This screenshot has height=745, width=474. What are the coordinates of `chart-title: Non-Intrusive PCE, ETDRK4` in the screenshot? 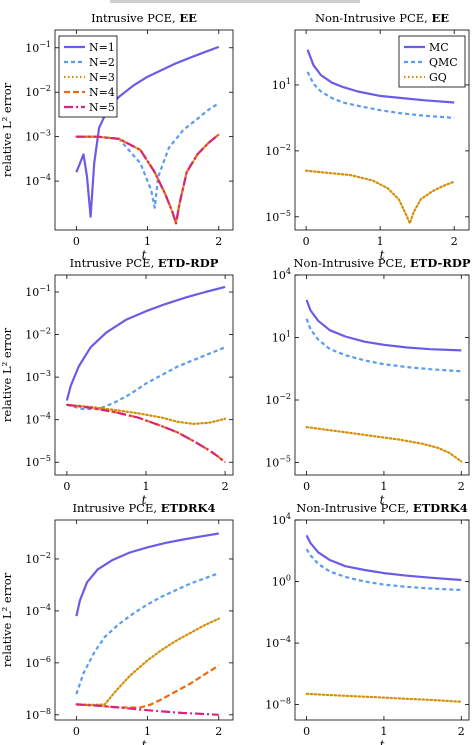 It's located at (381, 508).